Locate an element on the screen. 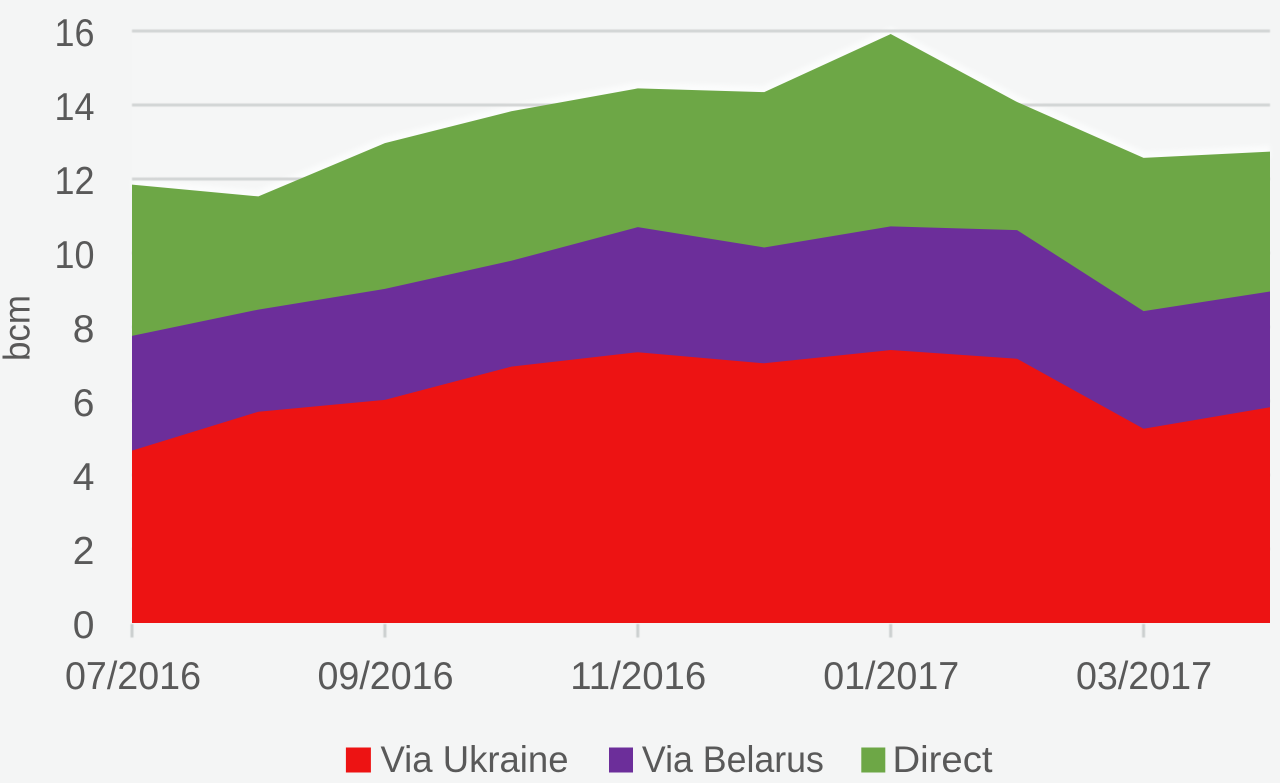 The width and height of the screenshot is (1280, 783). svg-text: 11/2016 is located at coordinates (638, 676).